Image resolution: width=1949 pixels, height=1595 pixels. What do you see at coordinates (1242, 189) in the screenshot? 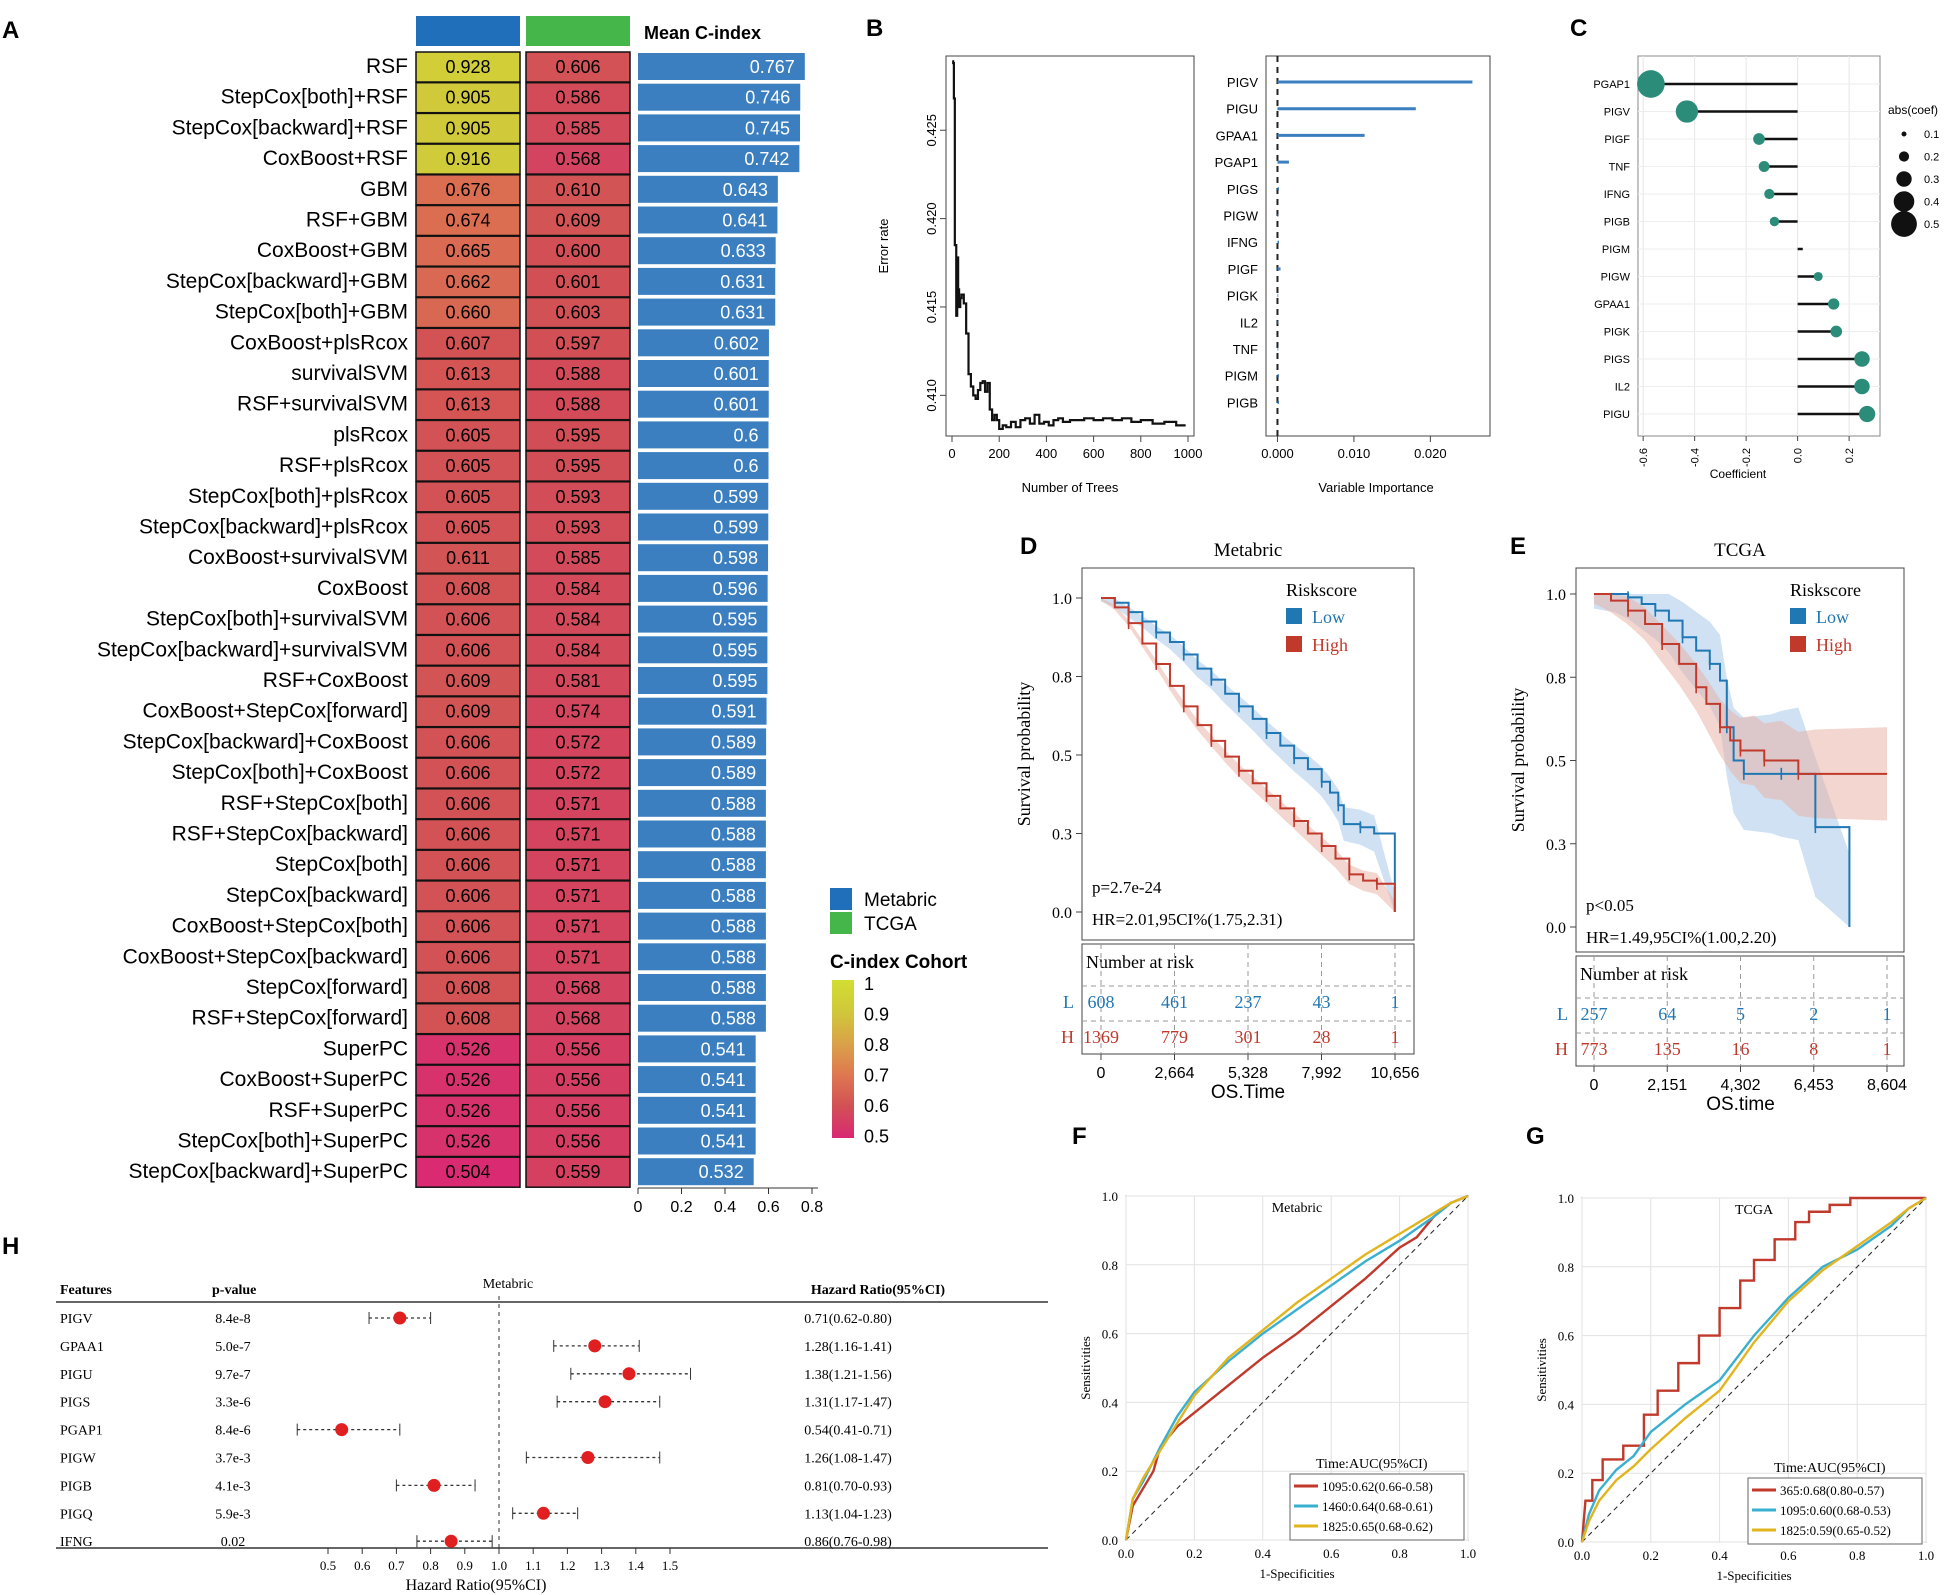
I see `importance-label: PIGS` at bounding box center [1242, 189].